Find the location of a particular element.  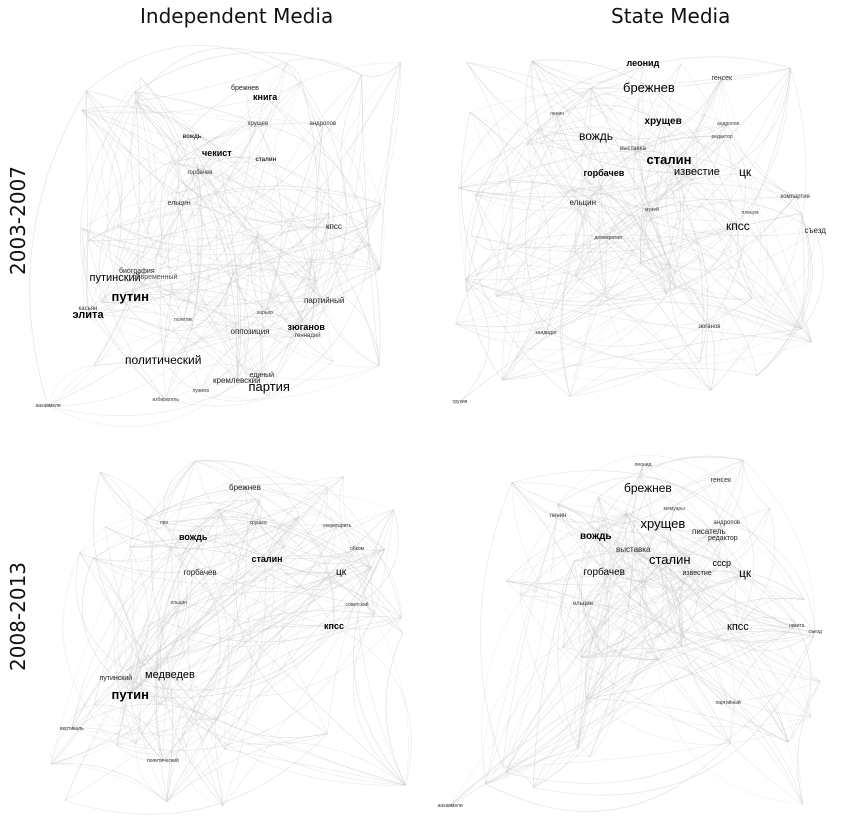

node-label: цк is located at coordinates (745, 573).